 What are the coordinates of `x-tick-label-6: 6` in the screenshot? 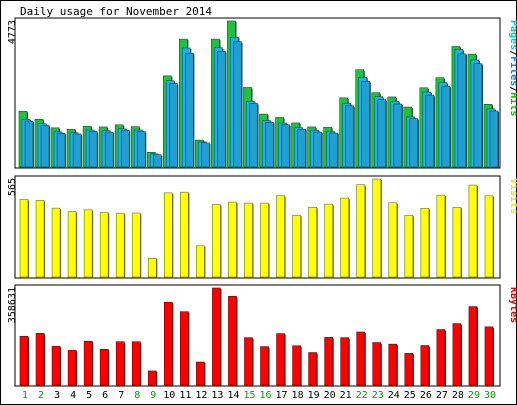 It's located at (105, 395).